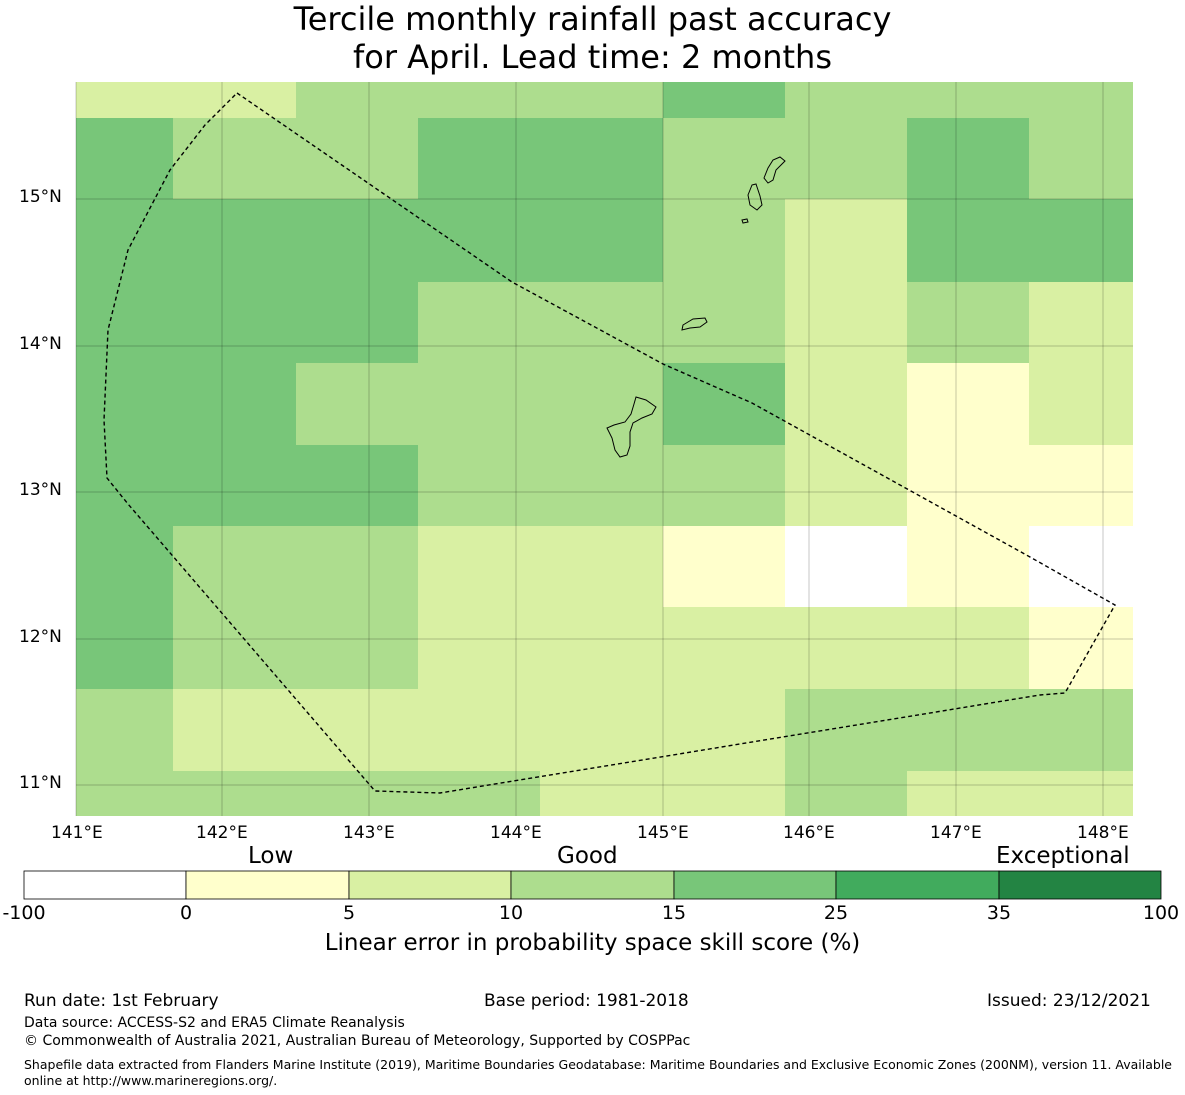 The image size is (1185, 1095). Describe the element at coordinates (121, 1001) in the screenshot. I see `run-date: Run date: 1st February` at that location.